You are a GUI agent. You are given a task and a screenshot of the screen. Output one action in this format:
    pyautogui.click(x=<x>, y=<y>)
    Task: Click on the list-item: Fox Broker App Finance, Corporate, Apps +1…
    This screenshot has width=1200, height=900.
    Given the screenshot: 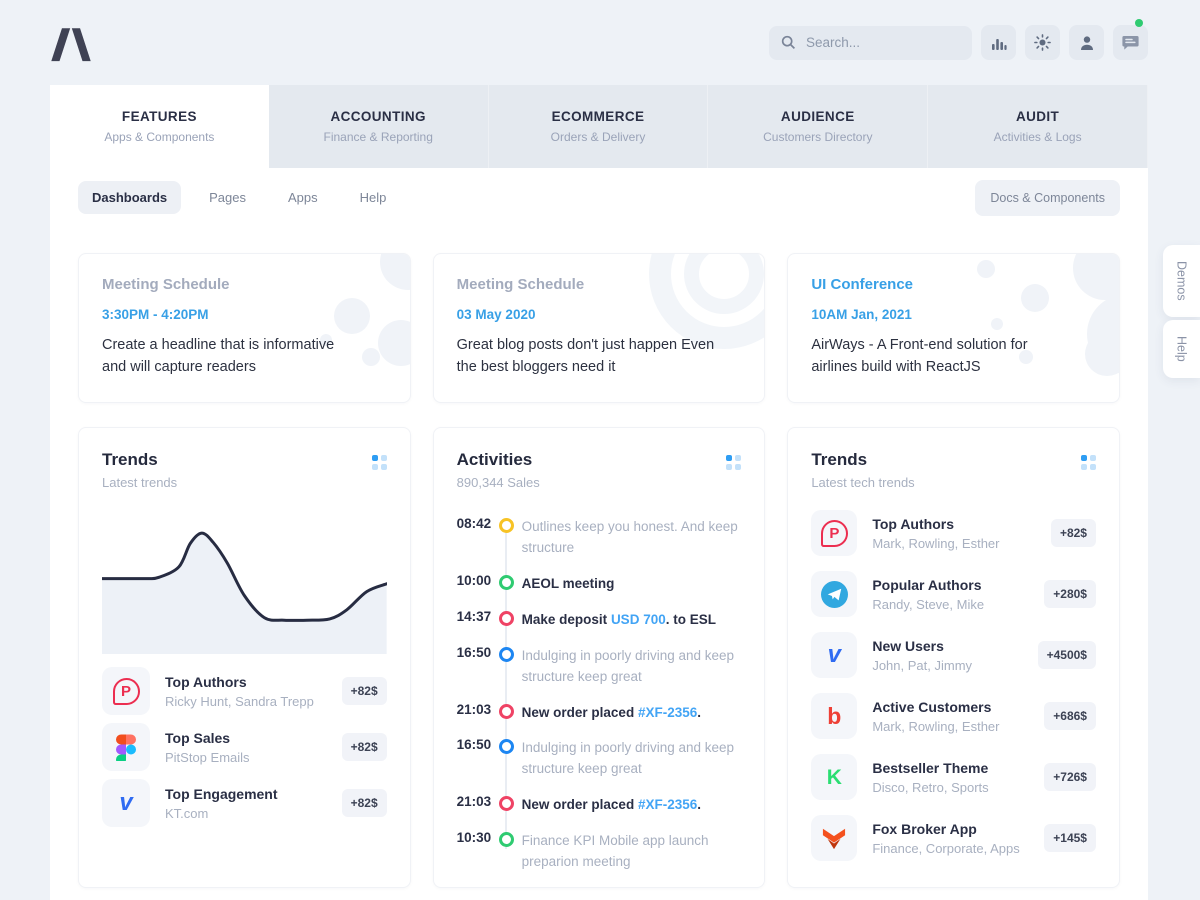 What is the action you would take?
    pyautogui.click(x=953, y=838)
    